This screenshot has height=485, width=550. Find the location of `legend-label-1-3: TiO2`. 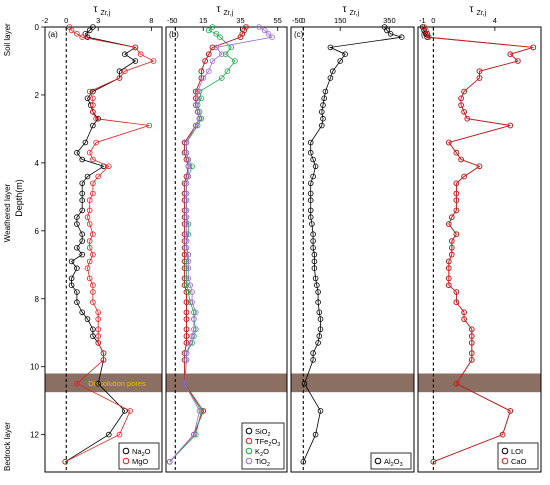

legend-label-1-3: TiO2 is located at coordinates (262, 462).